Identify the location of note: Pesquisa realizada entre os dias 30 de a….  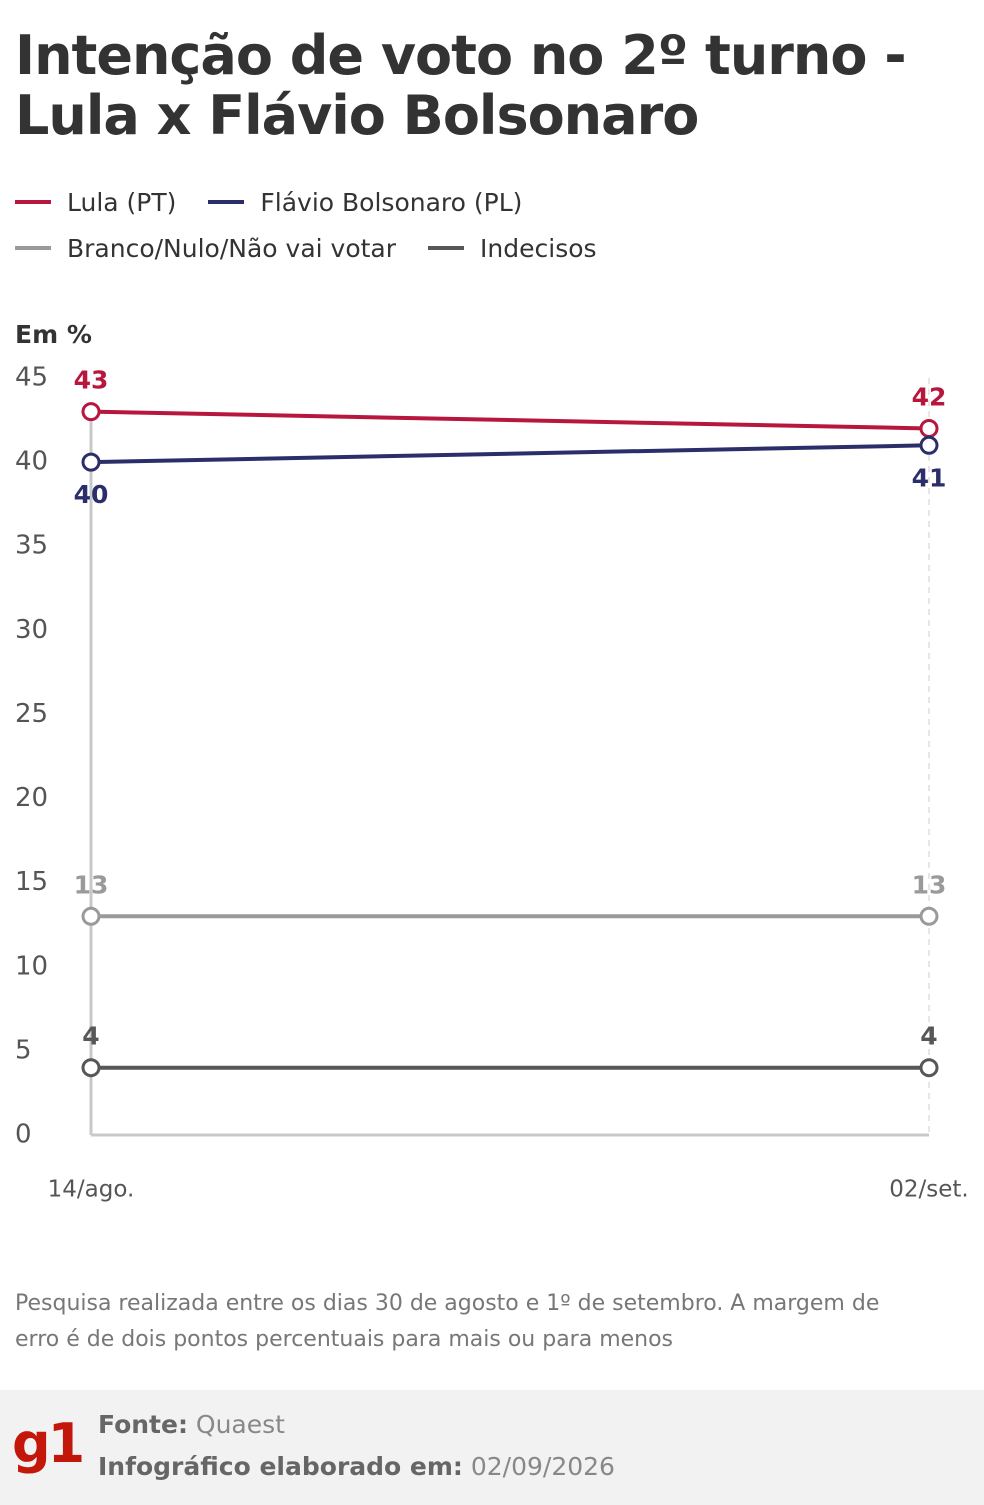
(447, 1321).